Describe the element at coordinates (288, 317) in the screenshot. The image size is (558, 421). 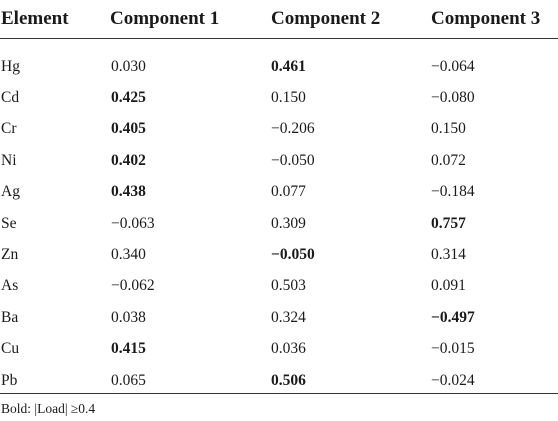
I see `component-2-cell: 0.324` at that location.